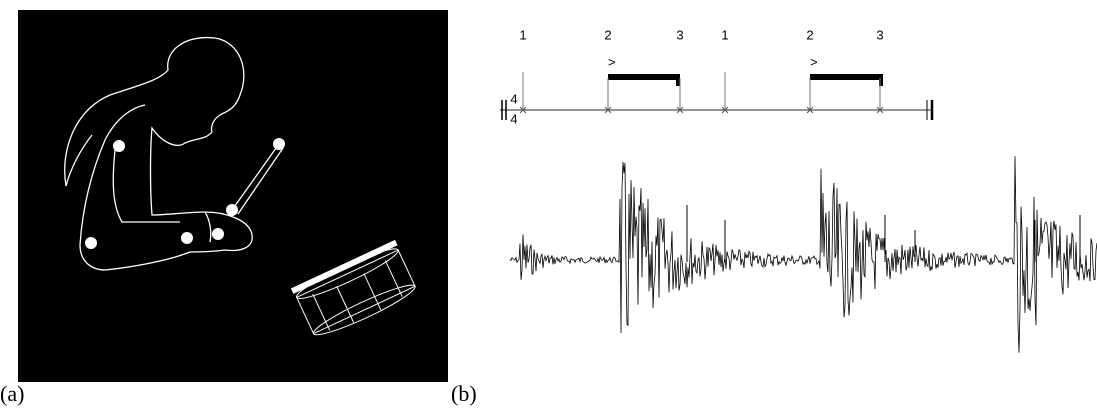 Image resolution: width=1097 pixels, height=408 pixels. Describe the element at coordinates (12, 393) in the screenshot. I see `panel-label: (a)` at that location.